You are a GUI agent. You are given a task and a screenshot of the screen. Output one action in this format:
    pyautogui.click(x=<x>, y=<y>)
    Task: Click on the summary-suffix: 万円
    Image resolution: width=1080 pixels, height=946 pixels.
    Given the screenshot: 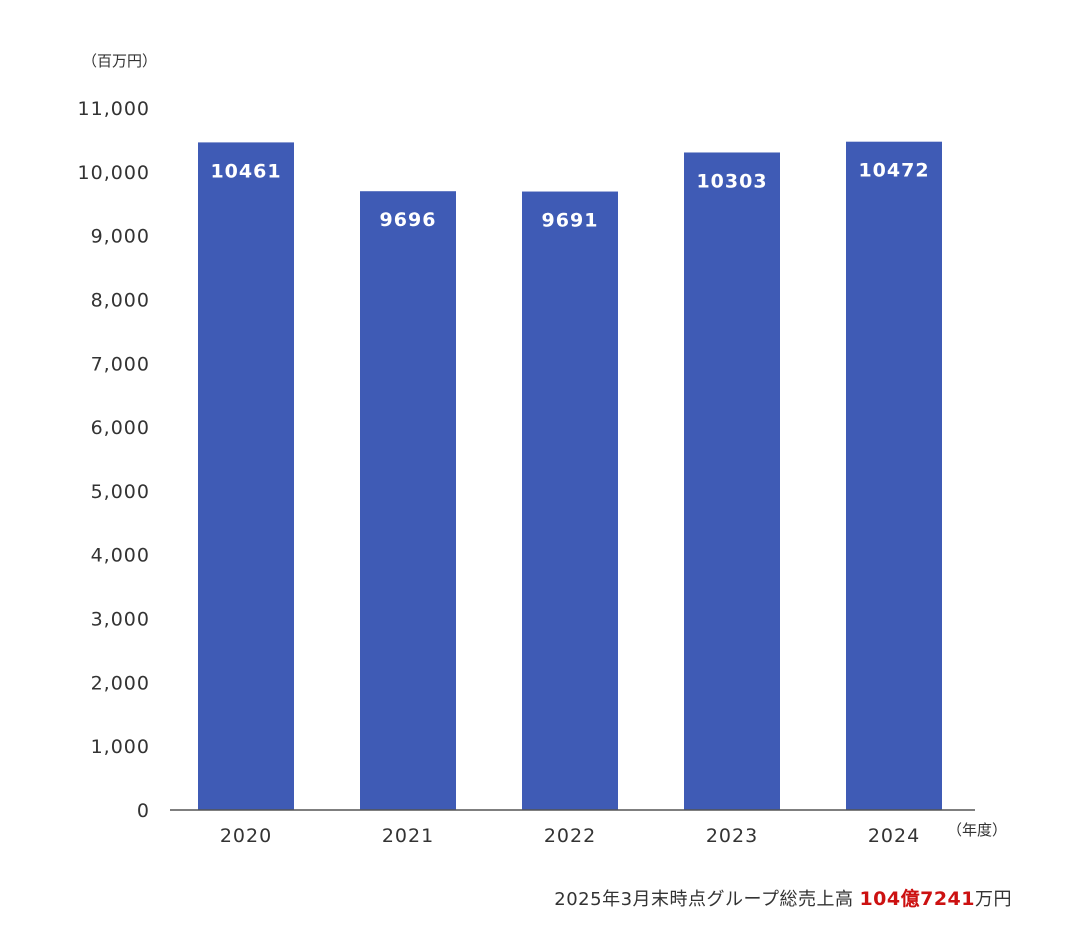 What is the action you would take?
    pyautogui.click(x=993, y=899)
    